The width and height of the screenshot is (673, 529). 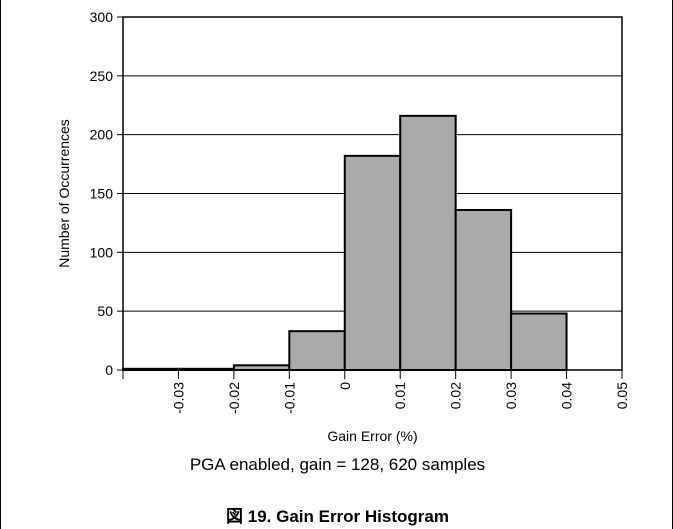 What do you see at coordinates (102, 17) in the screenshot?
I see `y-tick-label: 300` at bounding box center [102, 17].